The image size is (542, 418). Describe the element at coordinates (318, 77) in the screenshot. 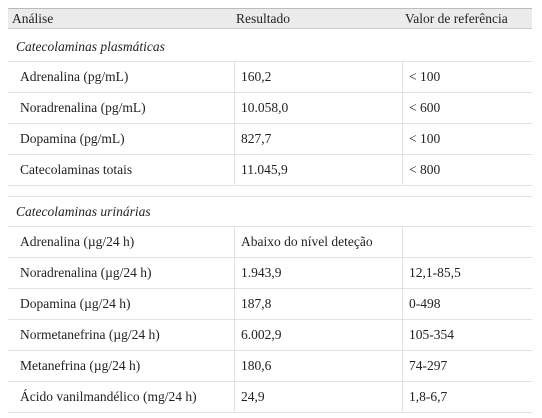

I see `data-cell: 160,2` at that location.